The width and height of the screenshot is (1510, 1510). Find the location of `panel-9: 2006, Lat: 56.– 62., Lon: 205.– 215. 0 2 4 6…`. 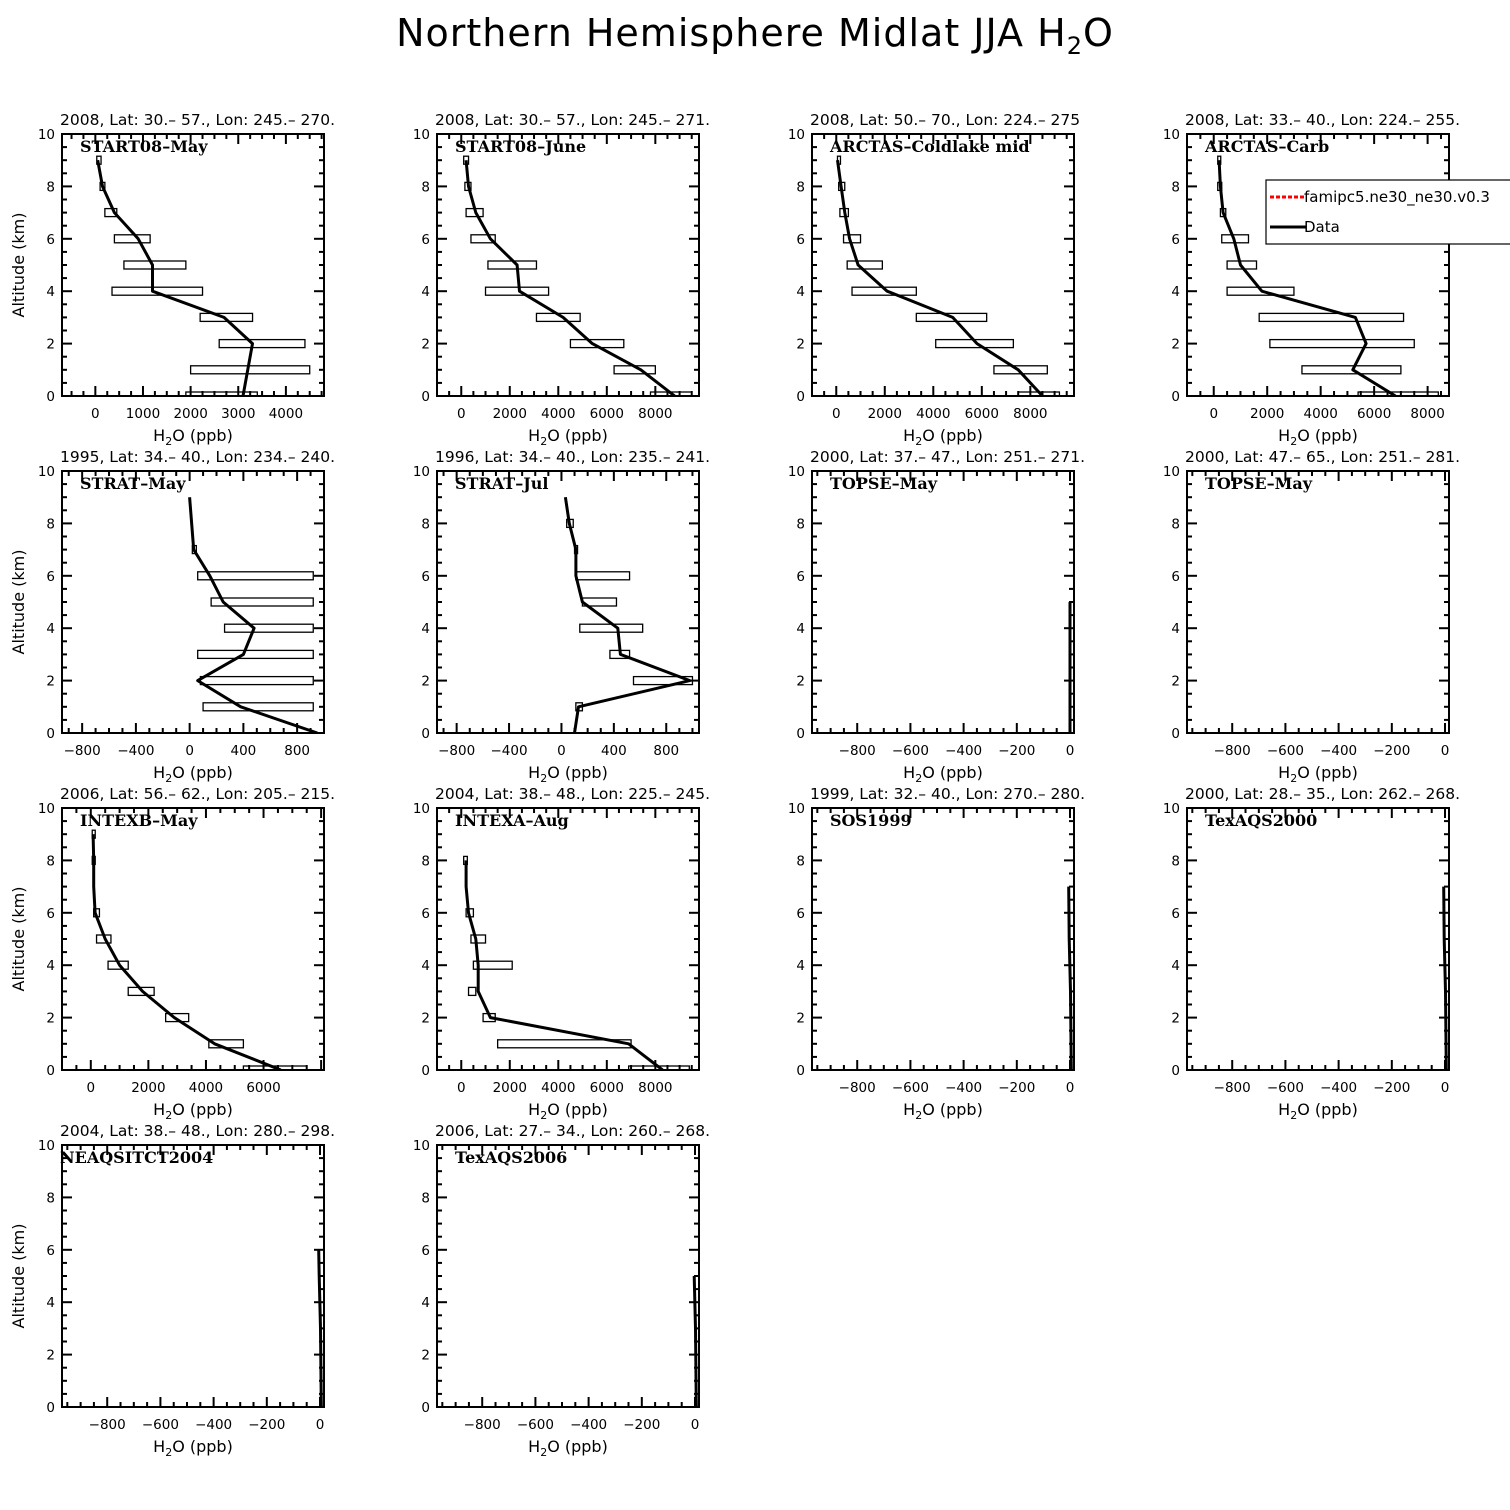

panel-9: 2006, Lat: 56.– 62., Lon: 205.– 215. 0 2 4 6… is located at coordinates (172, 953).